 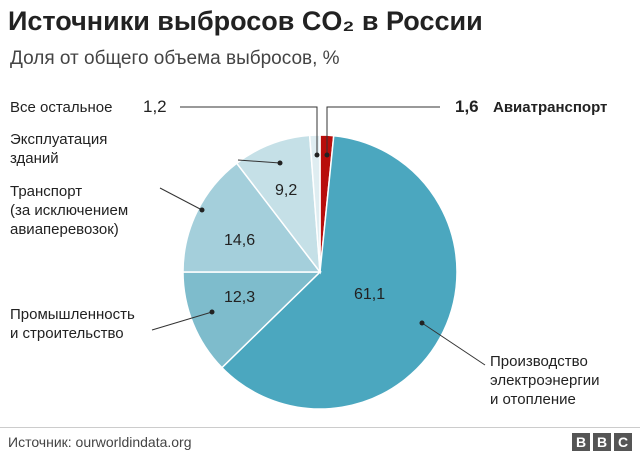 I want to click on source: Источник: ourworldindata.org, so click(x=100, y=442).